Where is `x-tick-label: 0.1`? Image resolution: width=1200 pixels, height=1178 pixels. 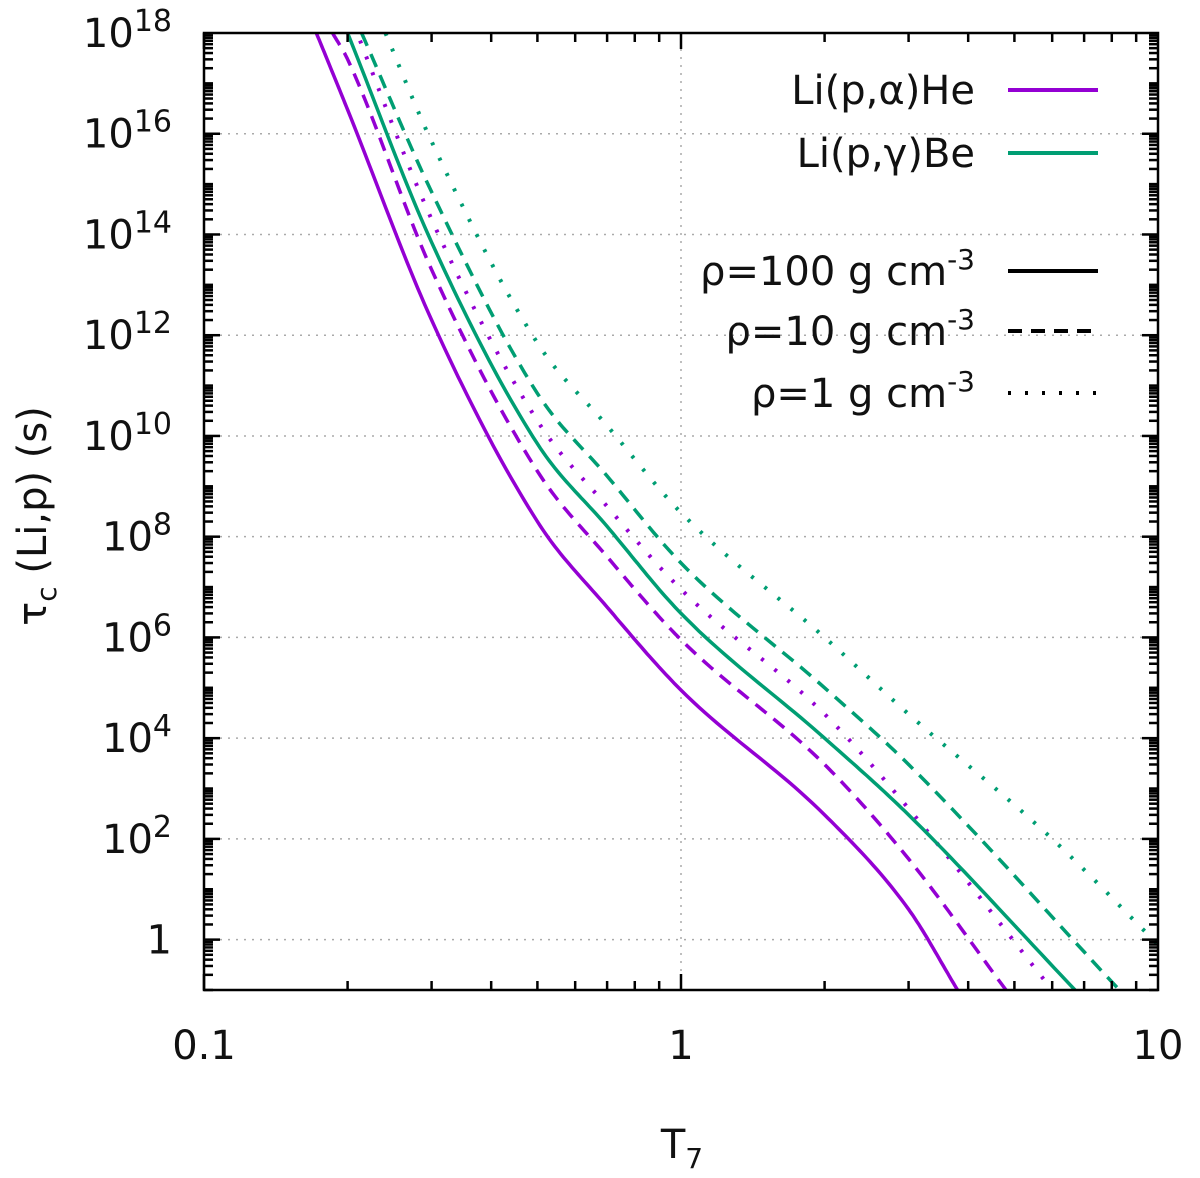 x-tick-label: 0.1 is located at coordinates (204, 1046).